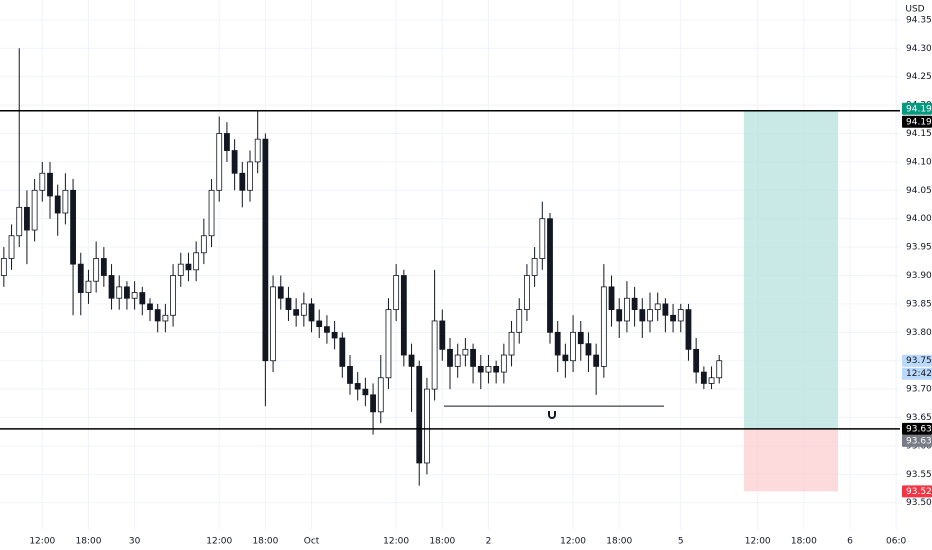  Describe the element at coordinates (681, 542) in the screenshot. I see `x-tick-label: 5` at that location.